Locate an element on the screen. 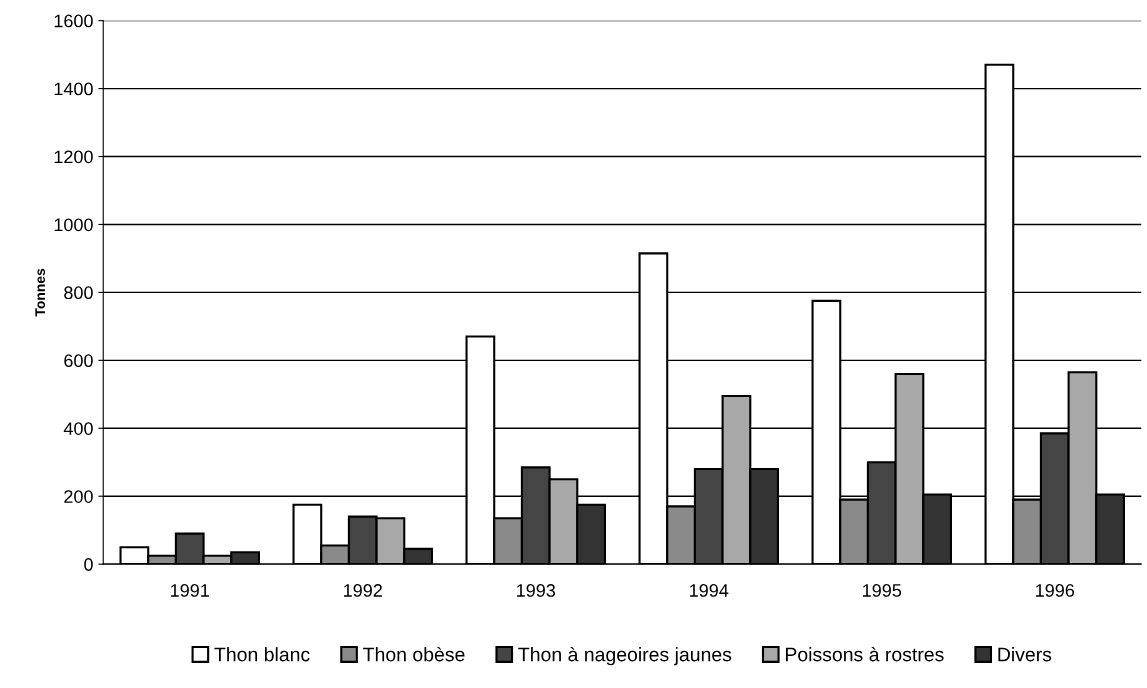  legend-label: Thon blanc is located at coordinates (262, 654).